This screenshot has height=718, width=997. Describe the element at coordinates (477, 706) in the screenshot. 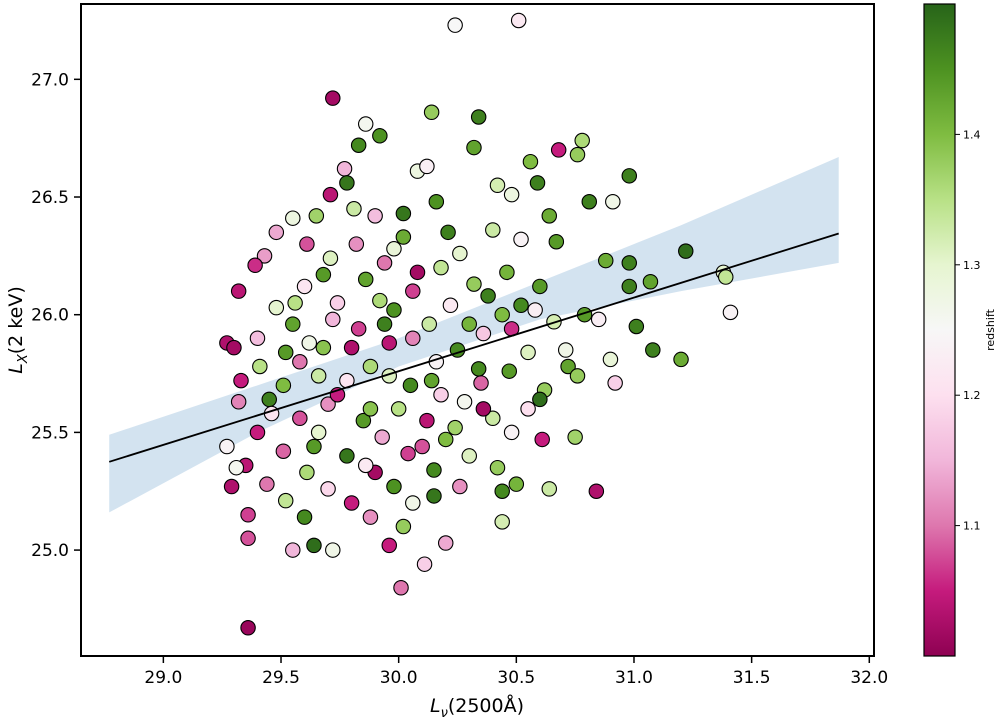

I see `x-axis-label: Lν(2500Å)` at that location.